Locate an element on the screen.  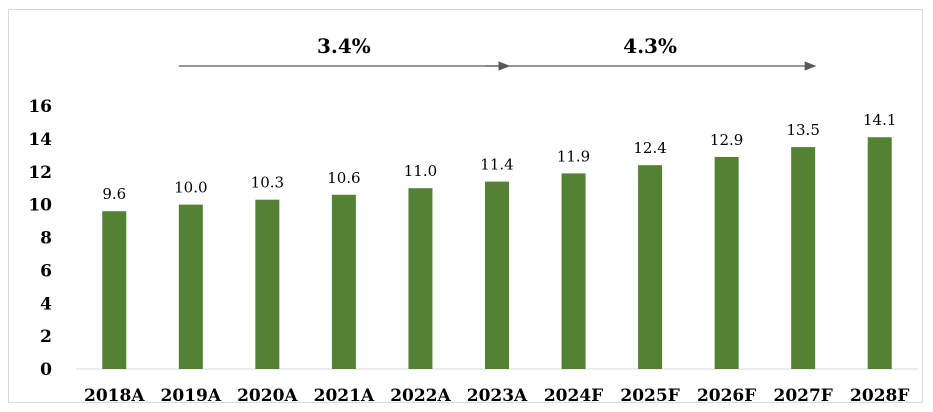
cagr-label: 3.4% is located at coordinates (344, 46).